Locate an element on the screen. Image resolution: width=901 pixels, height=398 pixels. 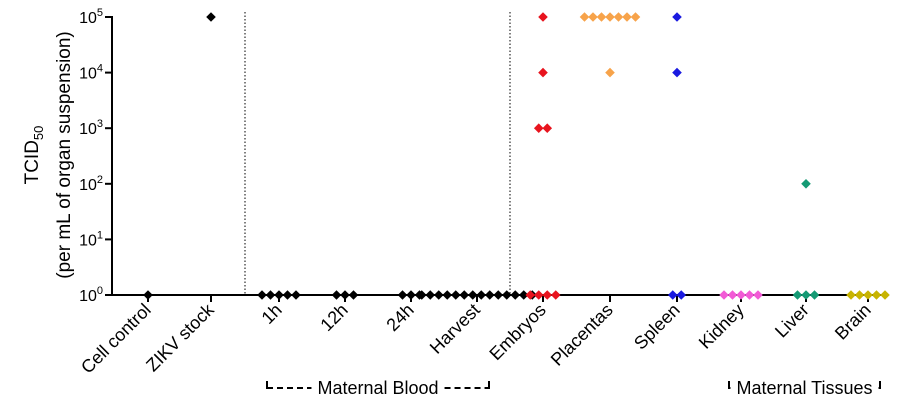
x-tick-label: Embryos is located at coordinates (517, 332).